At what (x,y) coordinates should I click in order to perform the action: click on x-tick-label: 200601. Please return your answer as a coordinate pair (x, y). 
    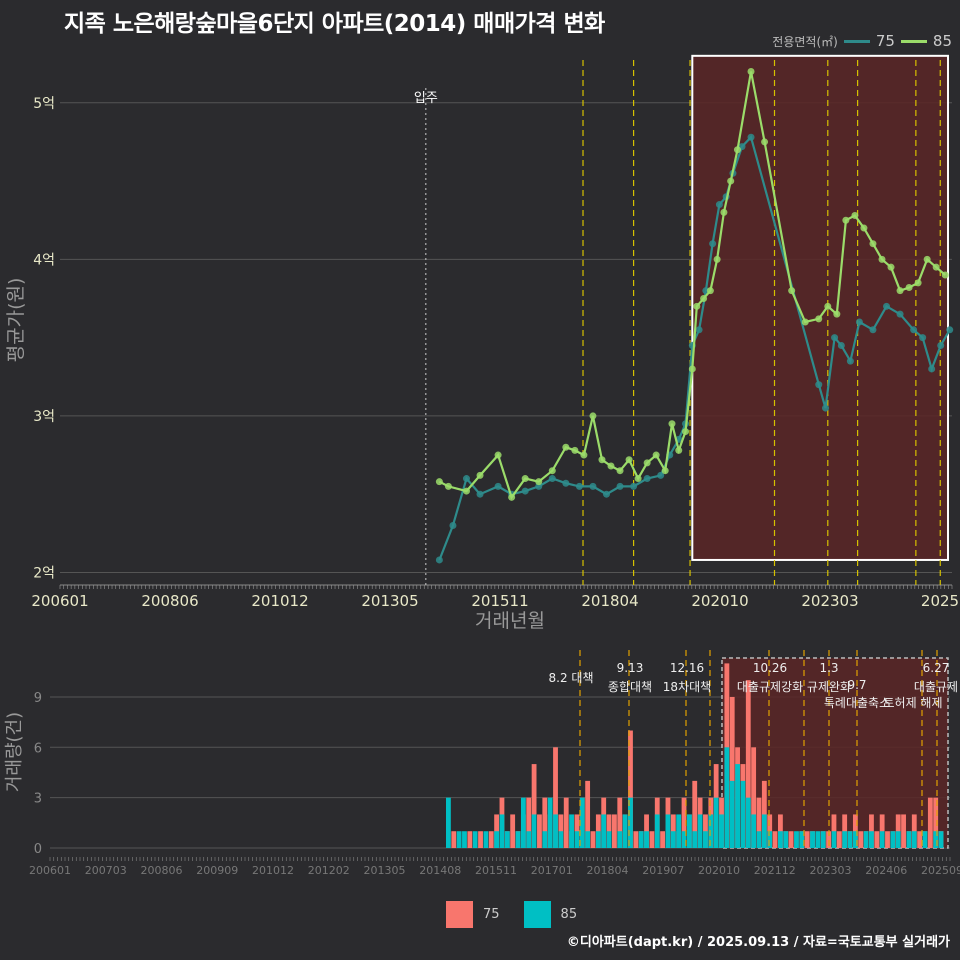
    Looking at the image, I should click on (59, 601).